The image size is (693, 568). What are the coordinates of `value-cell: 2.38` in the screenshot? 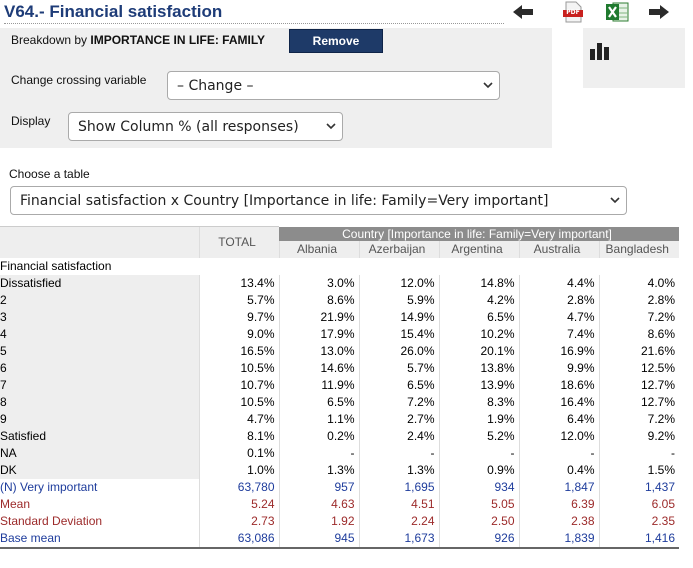 It's located at (558, 521).